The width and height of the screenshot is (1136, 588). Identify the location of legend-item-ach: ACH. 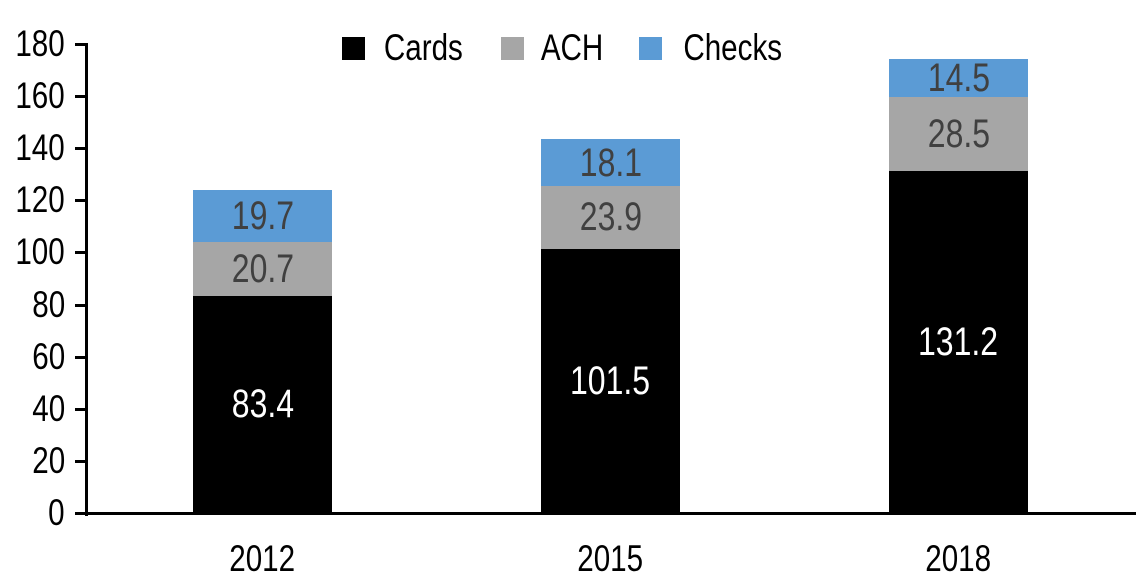
(555, 47).